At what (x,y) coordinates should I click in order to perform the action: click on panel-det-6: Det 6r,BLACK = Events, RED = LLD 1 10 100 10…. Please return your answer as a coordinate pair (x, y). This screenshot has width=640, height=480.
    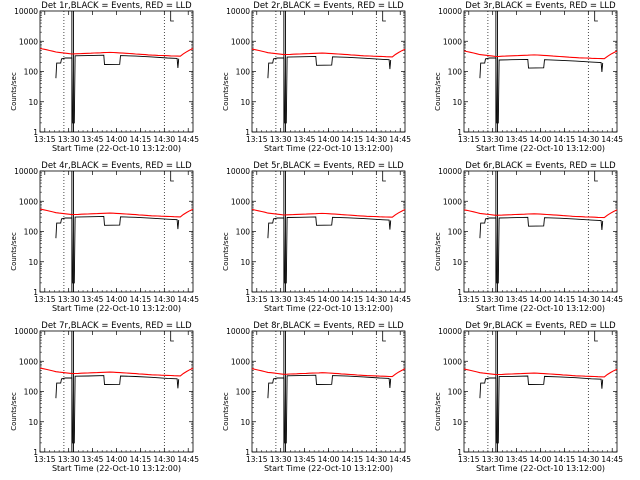
    Looking at the image, I should click on (528, 237).